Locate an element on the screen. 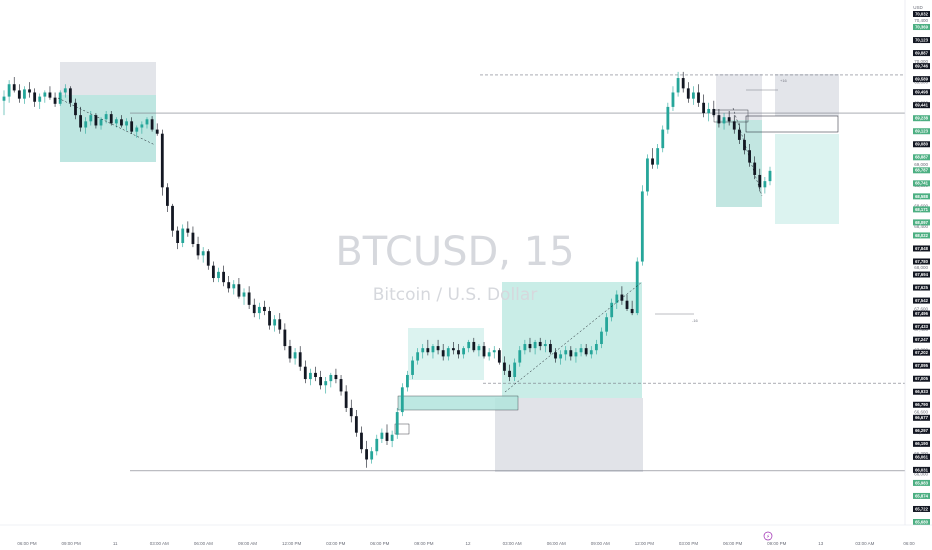  price-tag: 67,694 is located at coordinates (921, 274).